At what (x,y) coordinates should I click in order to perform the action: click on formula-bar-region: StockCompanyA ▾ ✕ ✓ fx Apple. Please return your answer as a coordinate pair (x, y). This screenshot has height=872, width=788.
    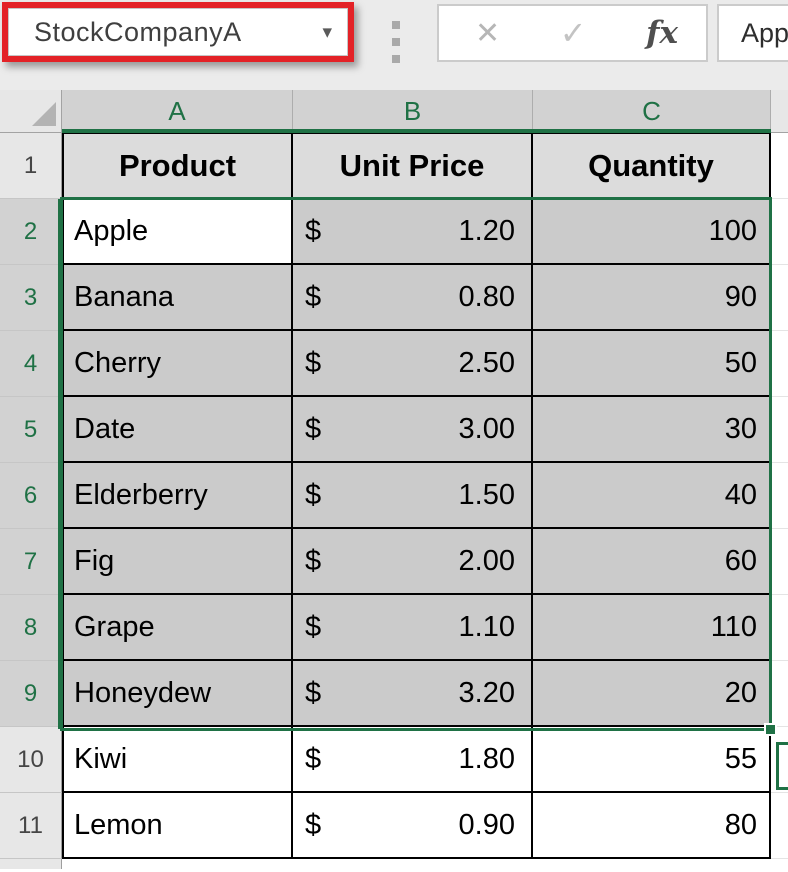
    Looking at the image, I should click on (394, 45).